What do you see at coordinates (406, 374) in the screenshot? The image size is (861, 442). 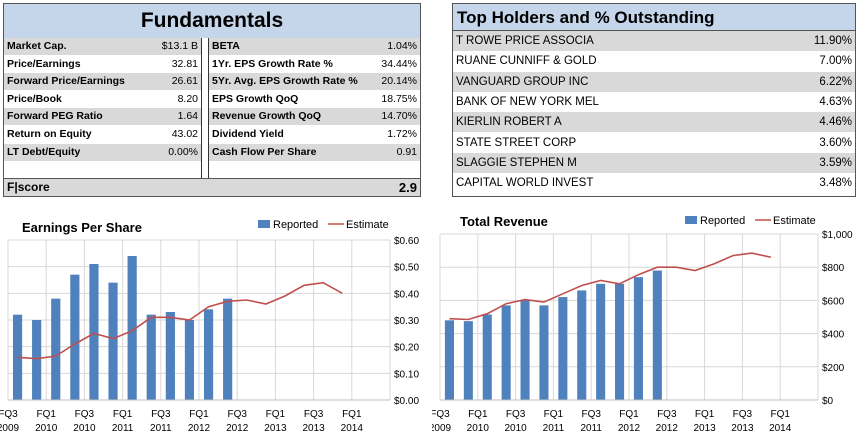 I see `y-tick-label: $0.10` at bounding box center [406, 374].